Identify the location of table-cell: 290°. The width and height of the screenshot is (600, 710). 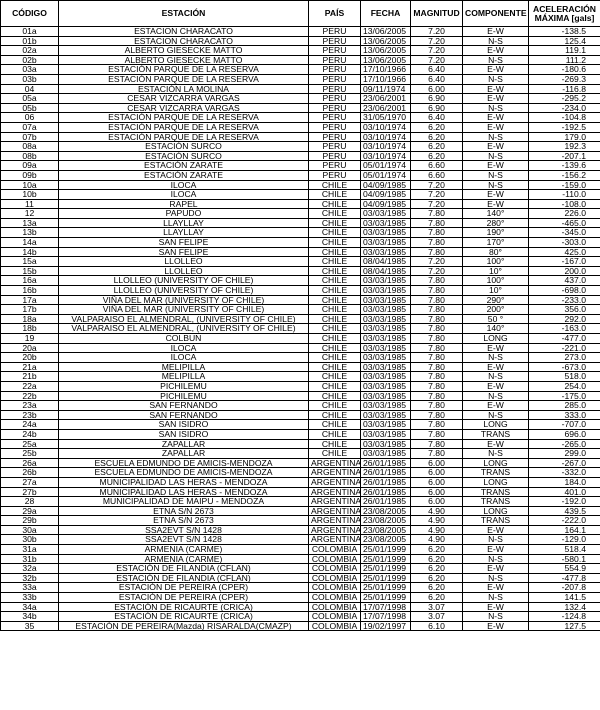
(495, 300).